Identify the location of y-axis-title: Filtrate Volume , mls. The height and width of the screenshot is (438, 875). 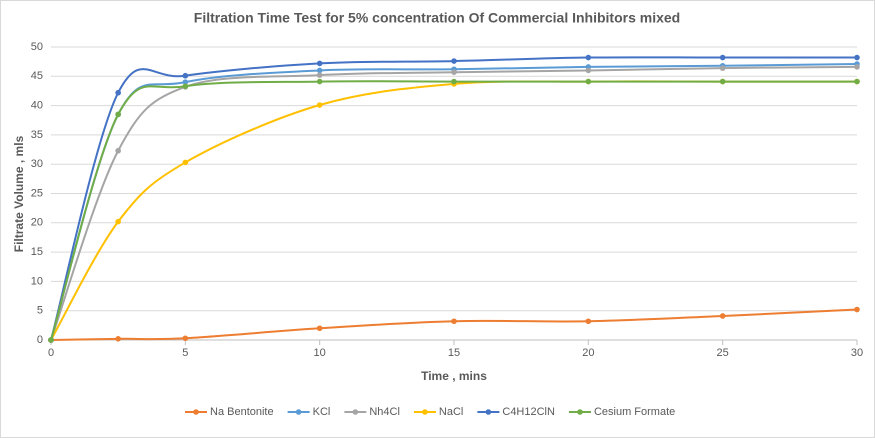
(19, 193).